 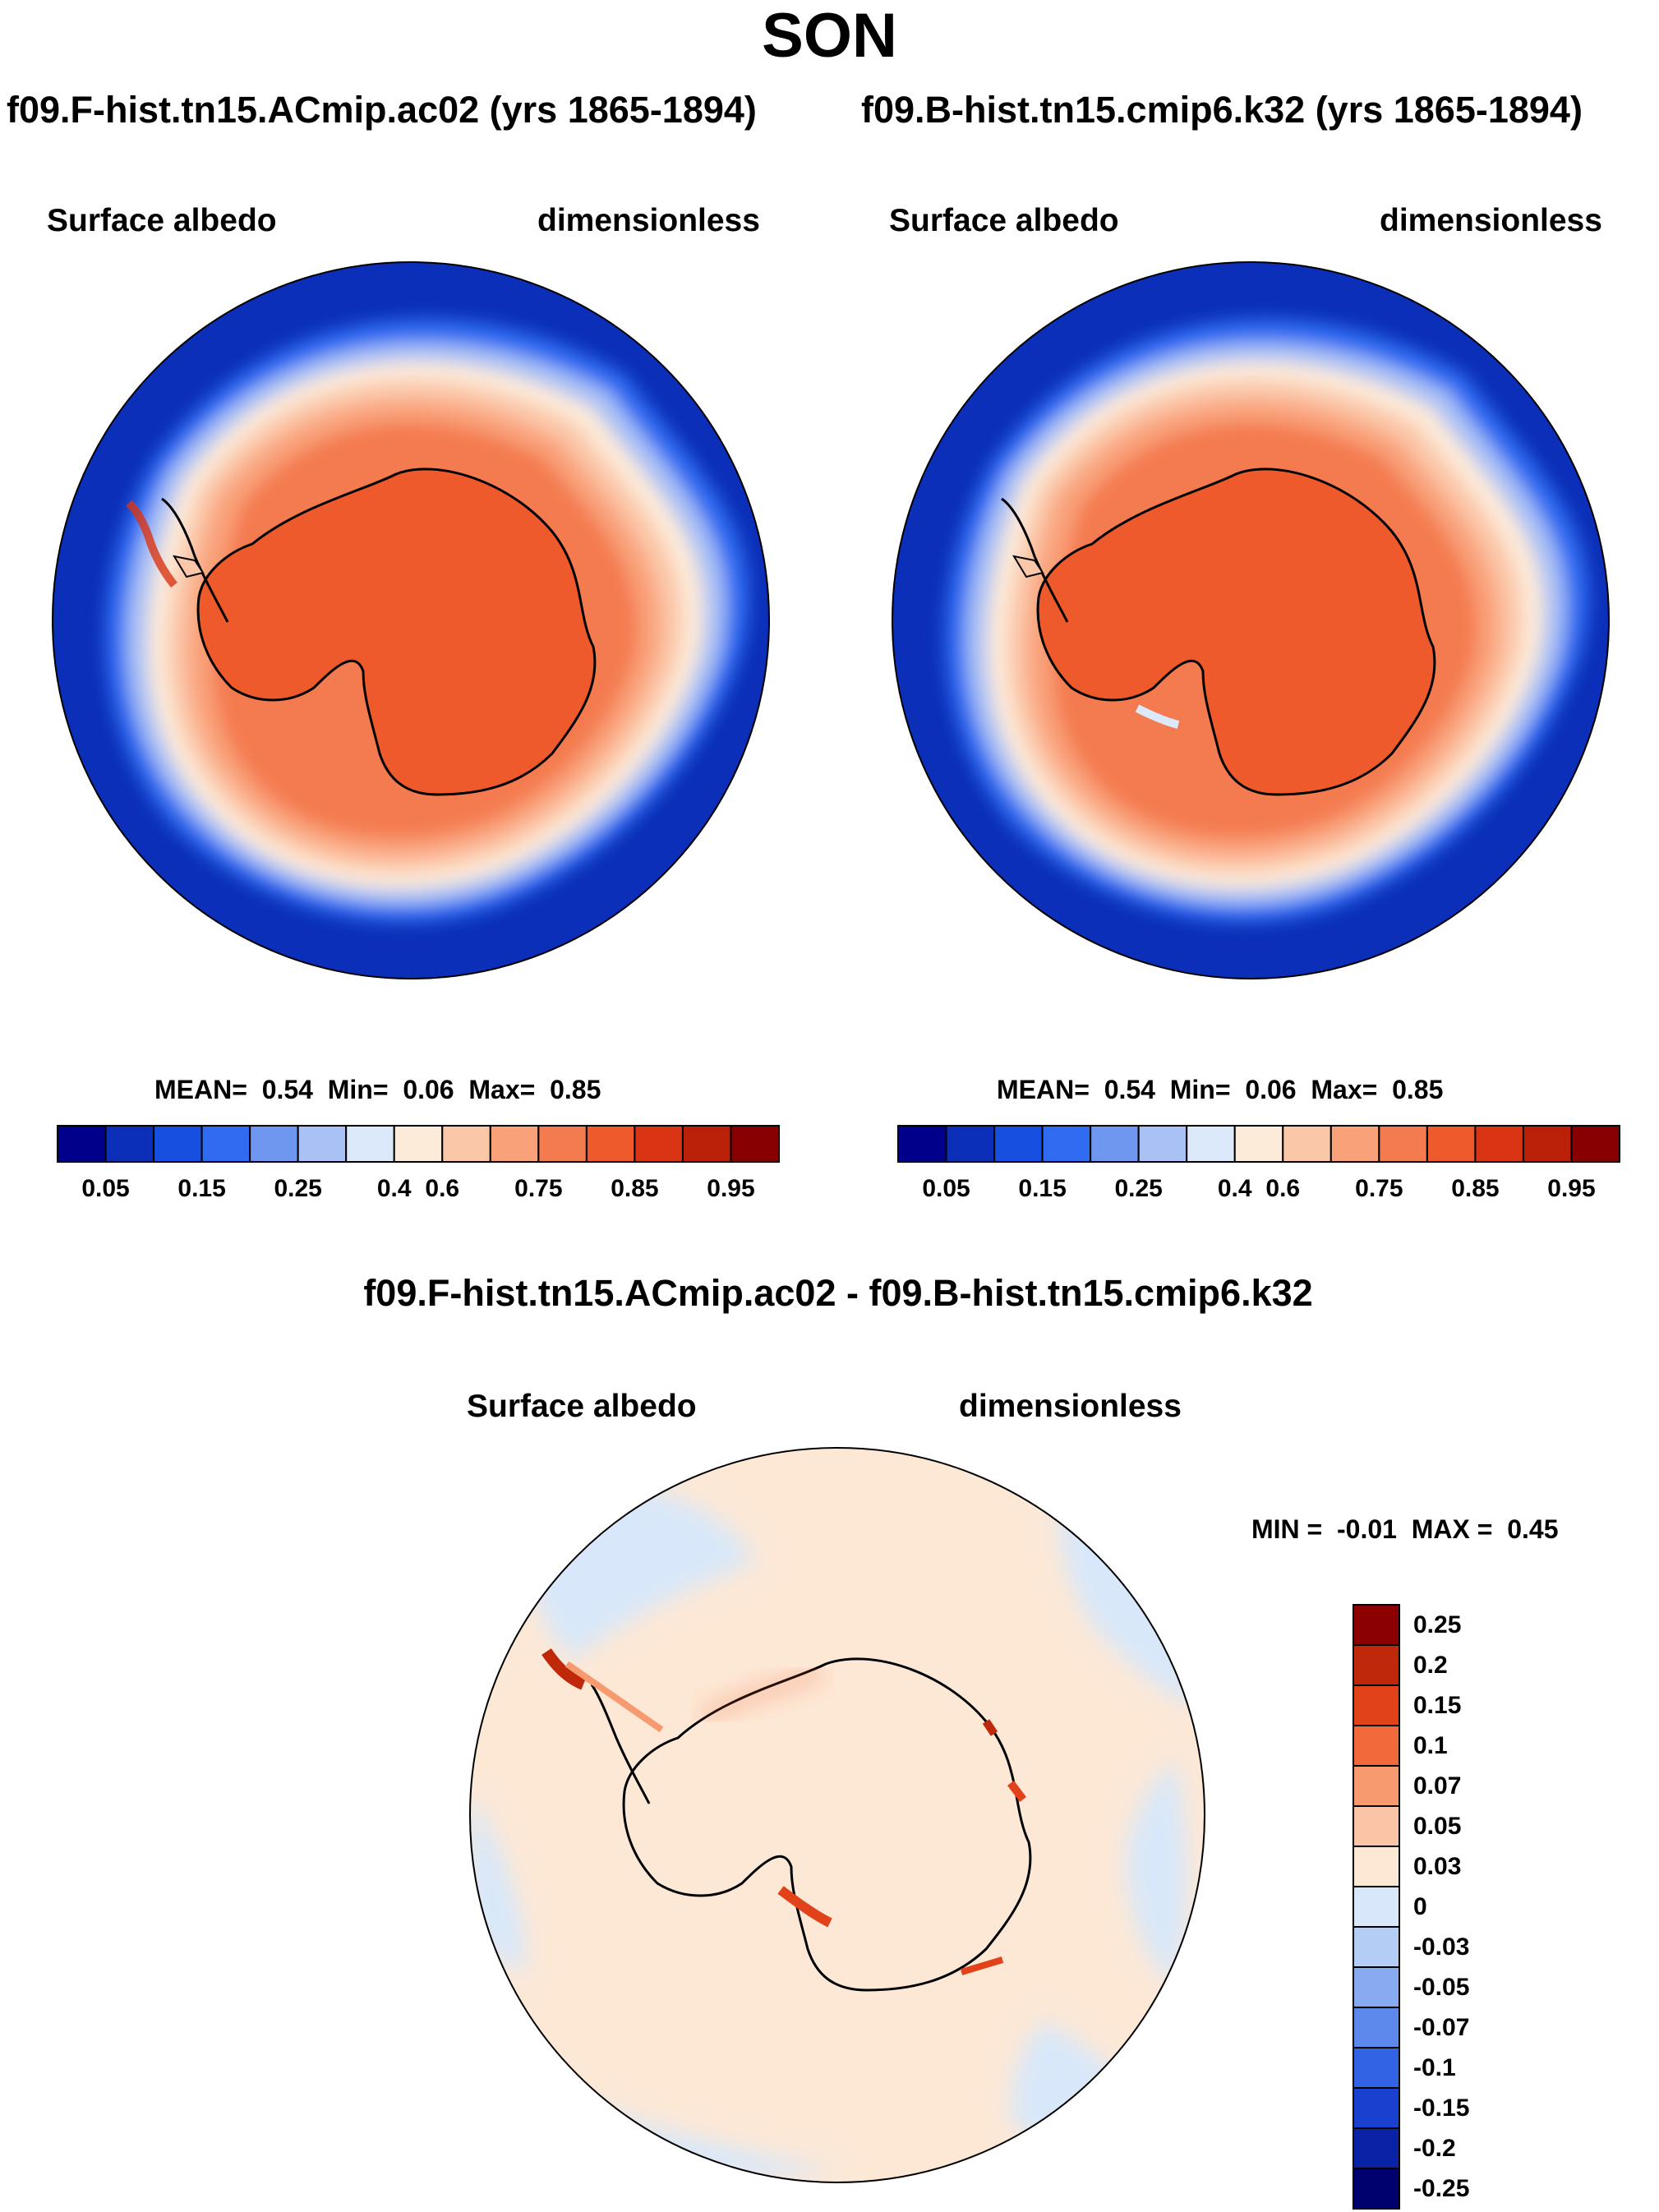 What do you see at coordinates (1434, 2148) in the screenshot?
I see `colorbar-tick-label: -0.2` at bounding box center [1434, 2148].